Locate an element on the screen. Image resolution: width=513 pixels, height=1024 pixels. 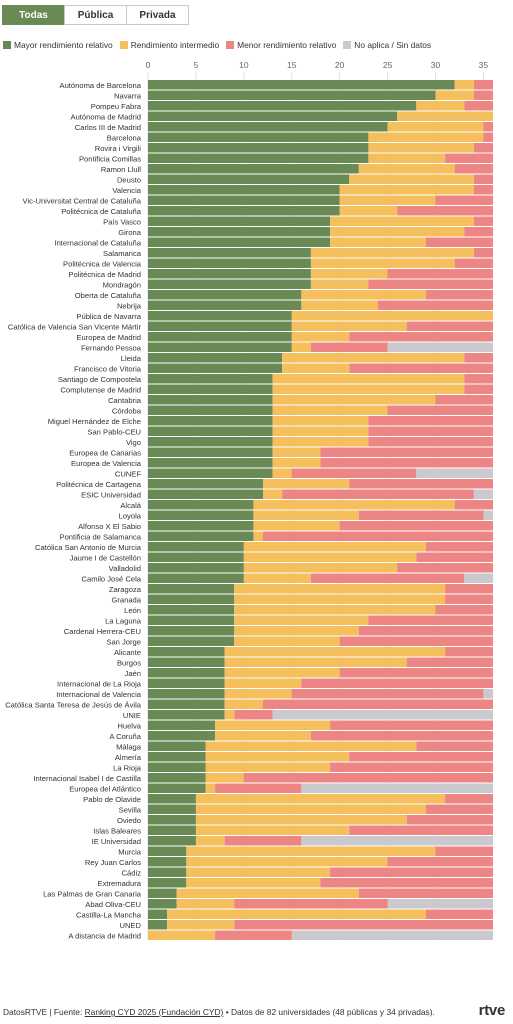
university-label: Extremadura is located at coordinates (120, 883).